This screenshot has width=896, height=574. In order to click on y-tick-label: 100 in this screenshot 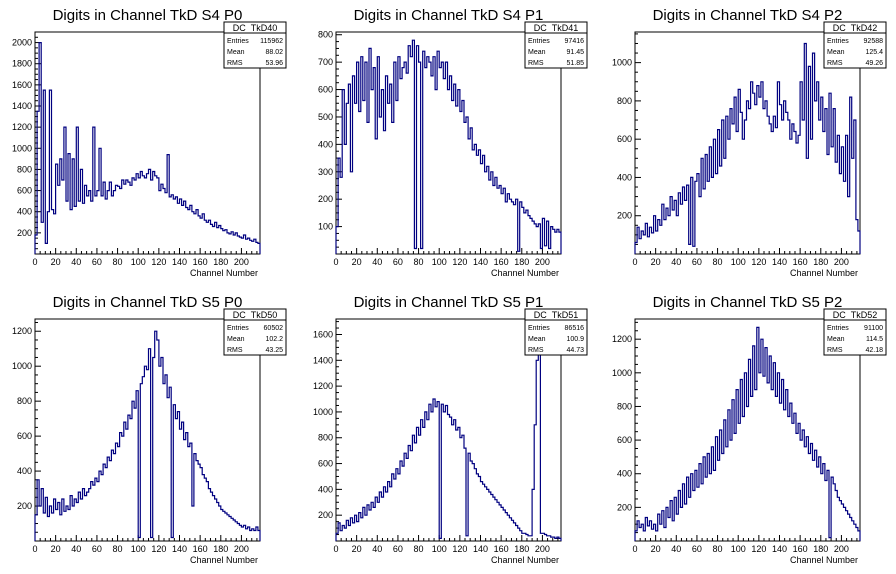, I will do `click(325, 227)`.